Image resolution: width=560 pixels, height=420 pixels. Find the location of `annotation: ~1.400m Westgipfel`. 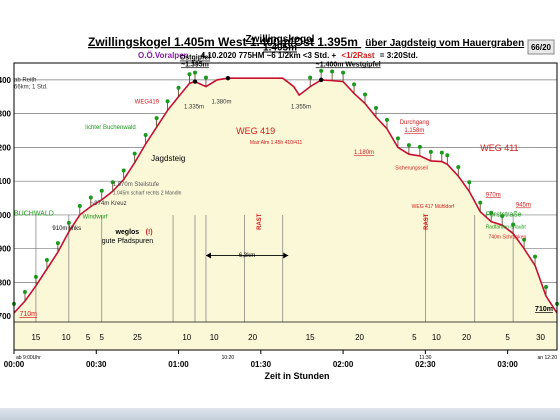

annotation: ~1.400m Westgipfel is located at coordinates (348, 64).